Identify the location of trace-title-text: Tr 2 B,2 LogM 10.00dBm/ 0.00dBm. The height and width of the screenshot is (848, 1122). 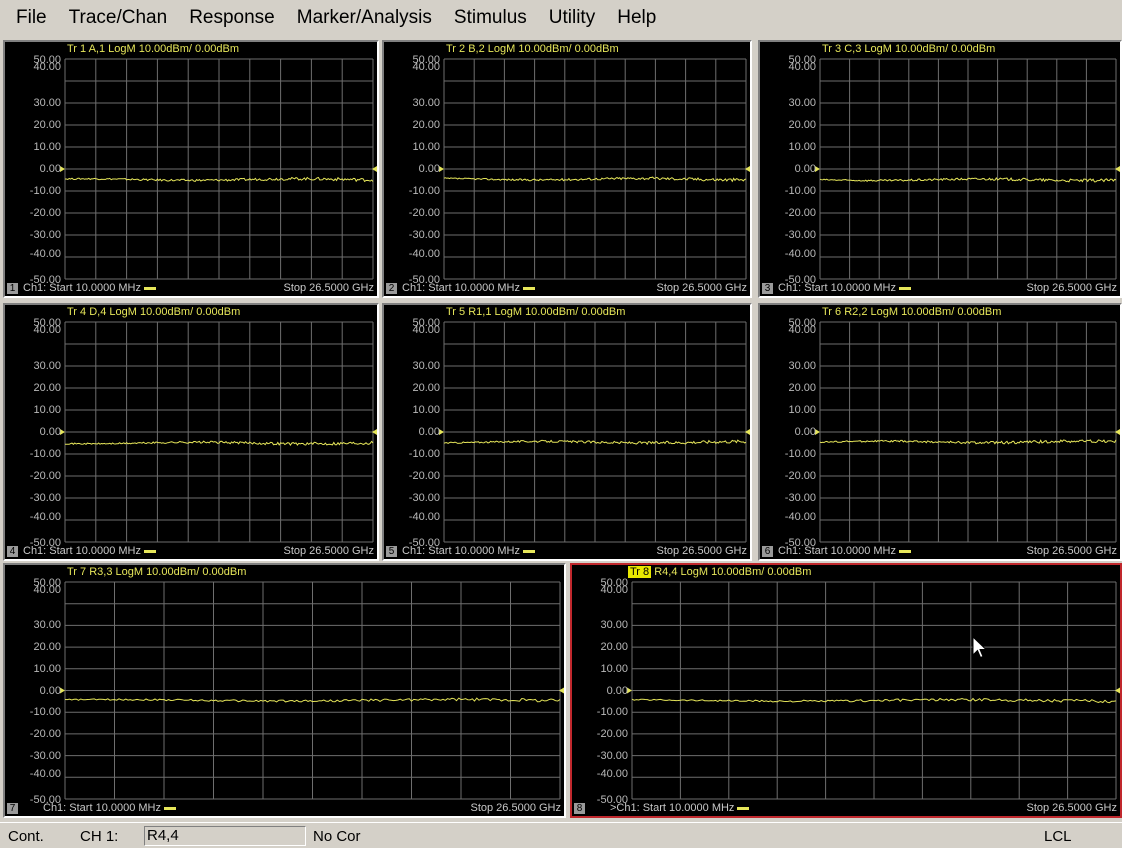
(532, 49).